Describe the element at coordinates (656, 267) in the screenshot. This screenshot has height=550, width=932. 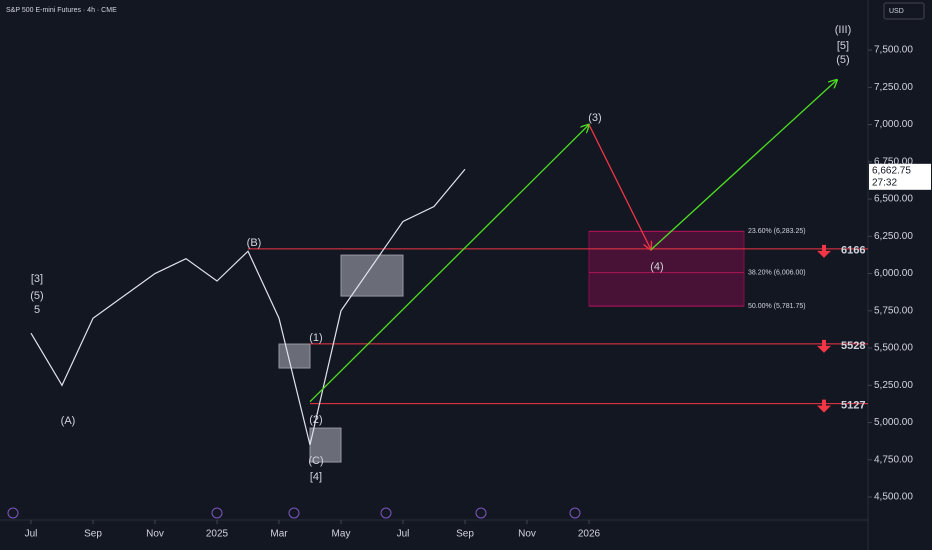
I see `wave-label: (4)` at that location.